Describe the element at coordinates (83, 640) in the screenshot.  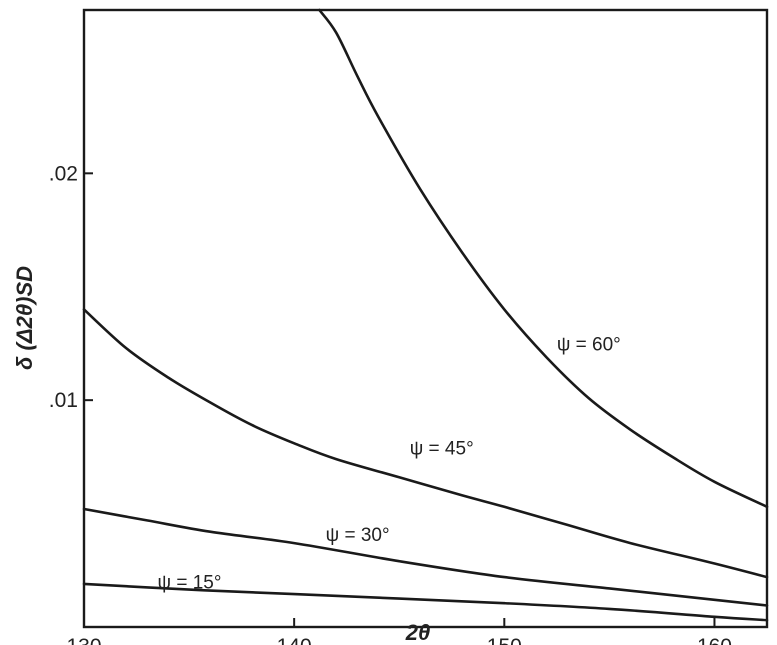
I see `x-tick-label: 130` at that location.